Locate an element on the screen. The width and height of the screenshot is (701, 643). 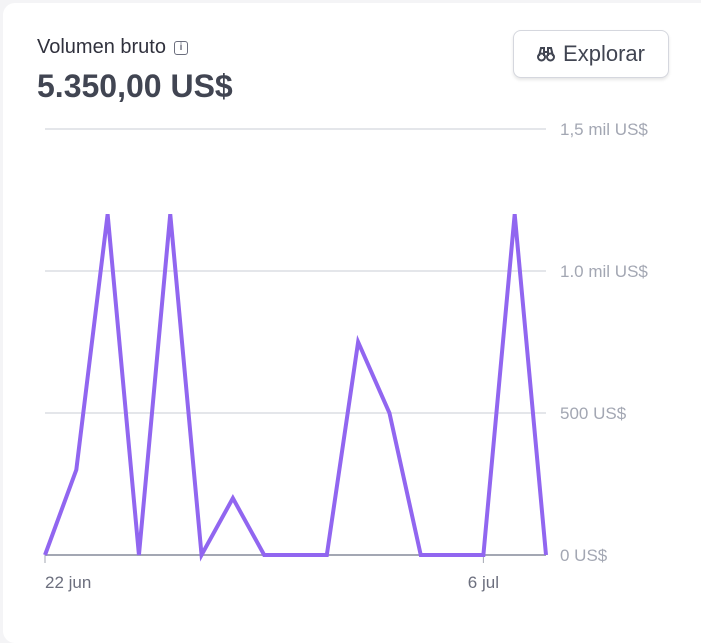
y-tick-label: 1.0 mil US$ is located at coordinates (604, 271).